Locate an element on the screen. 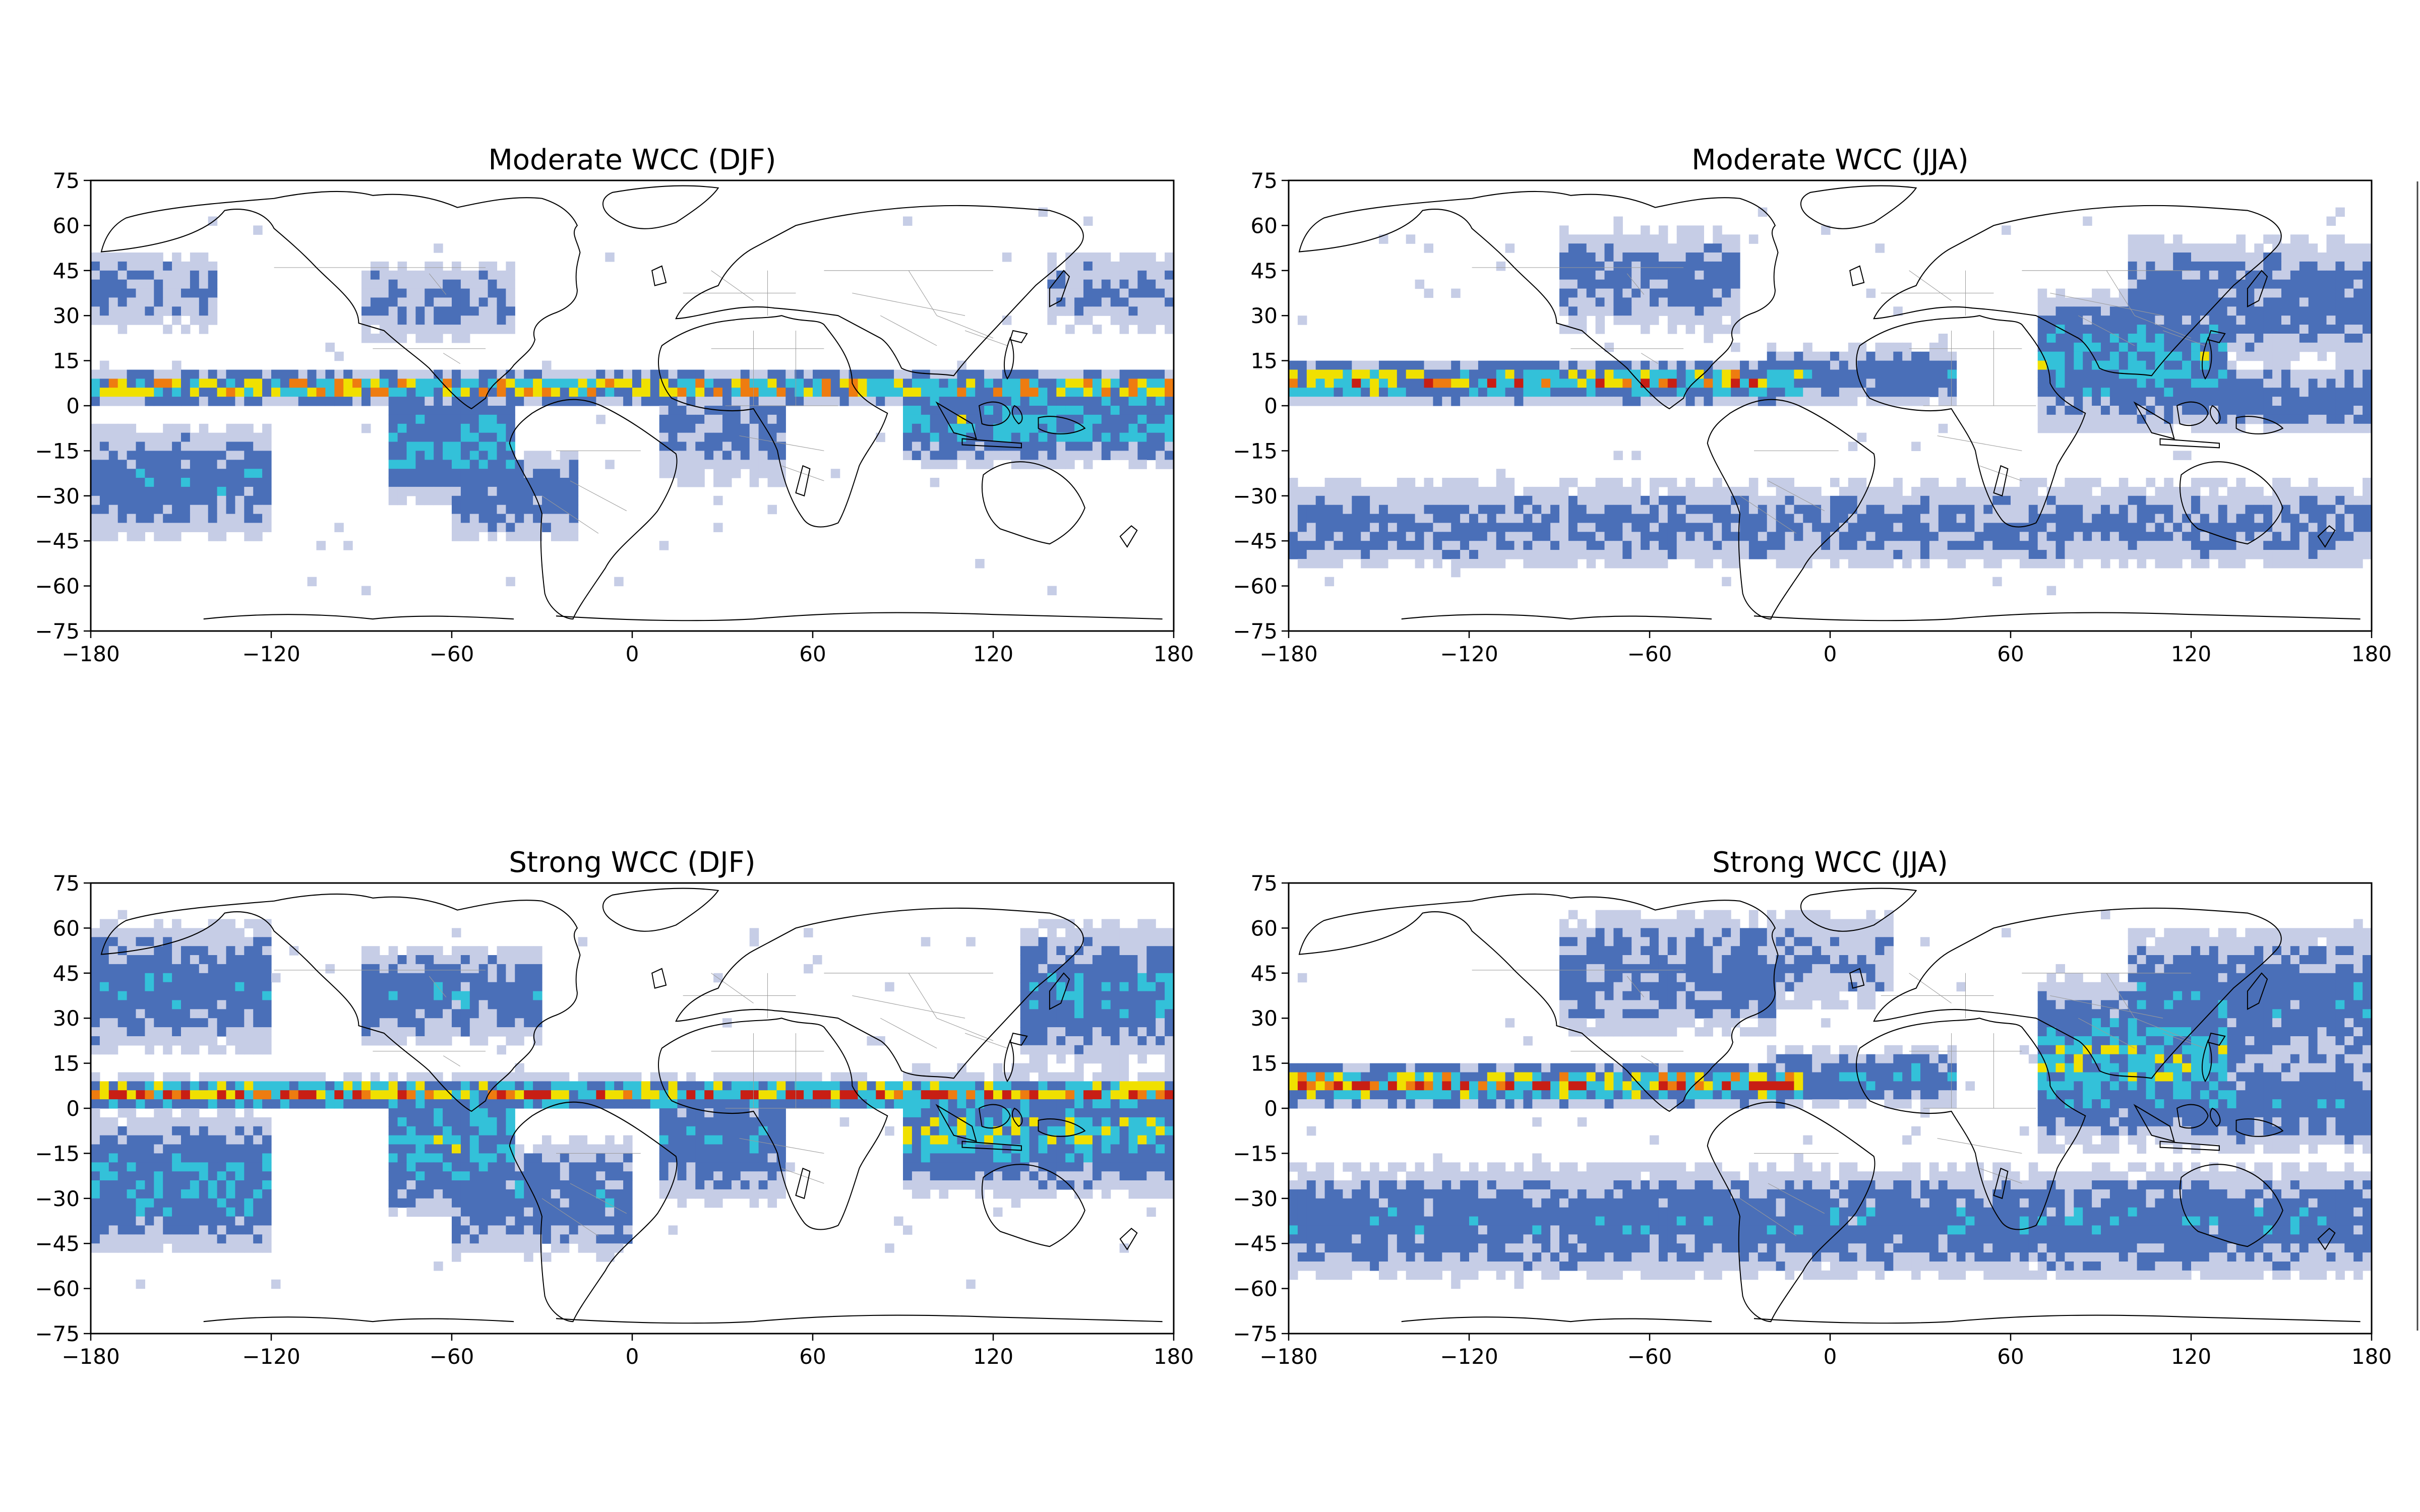  y-tick-label: −30 is located at coordinates (1255, 496).